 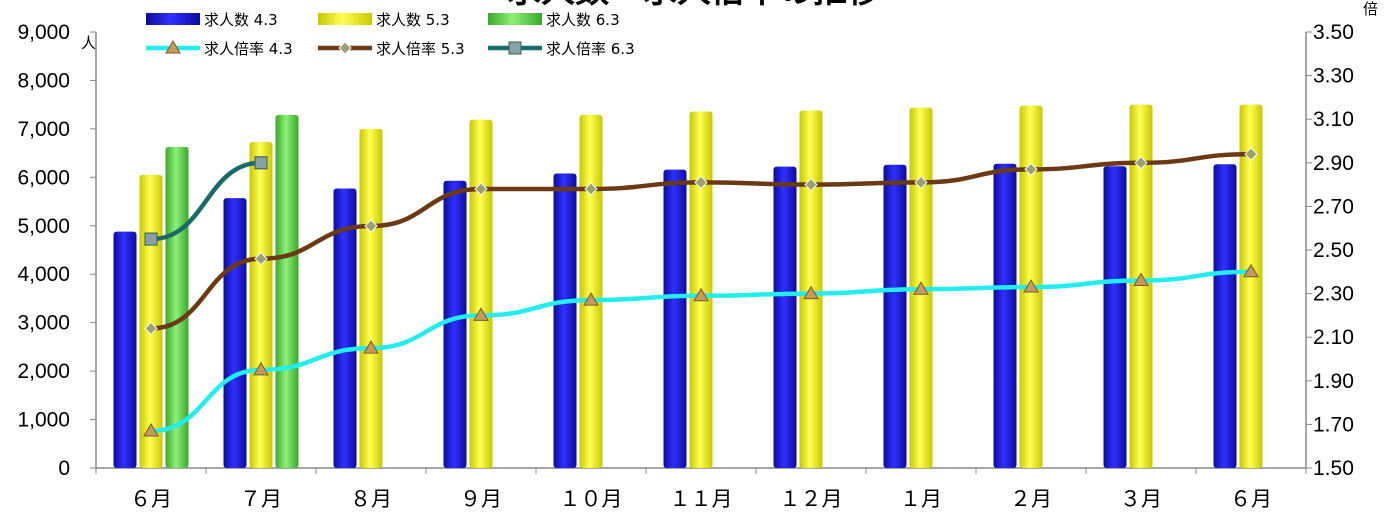 I want to click on right-axis-unit: 倍, so click(x=1370, y=9).